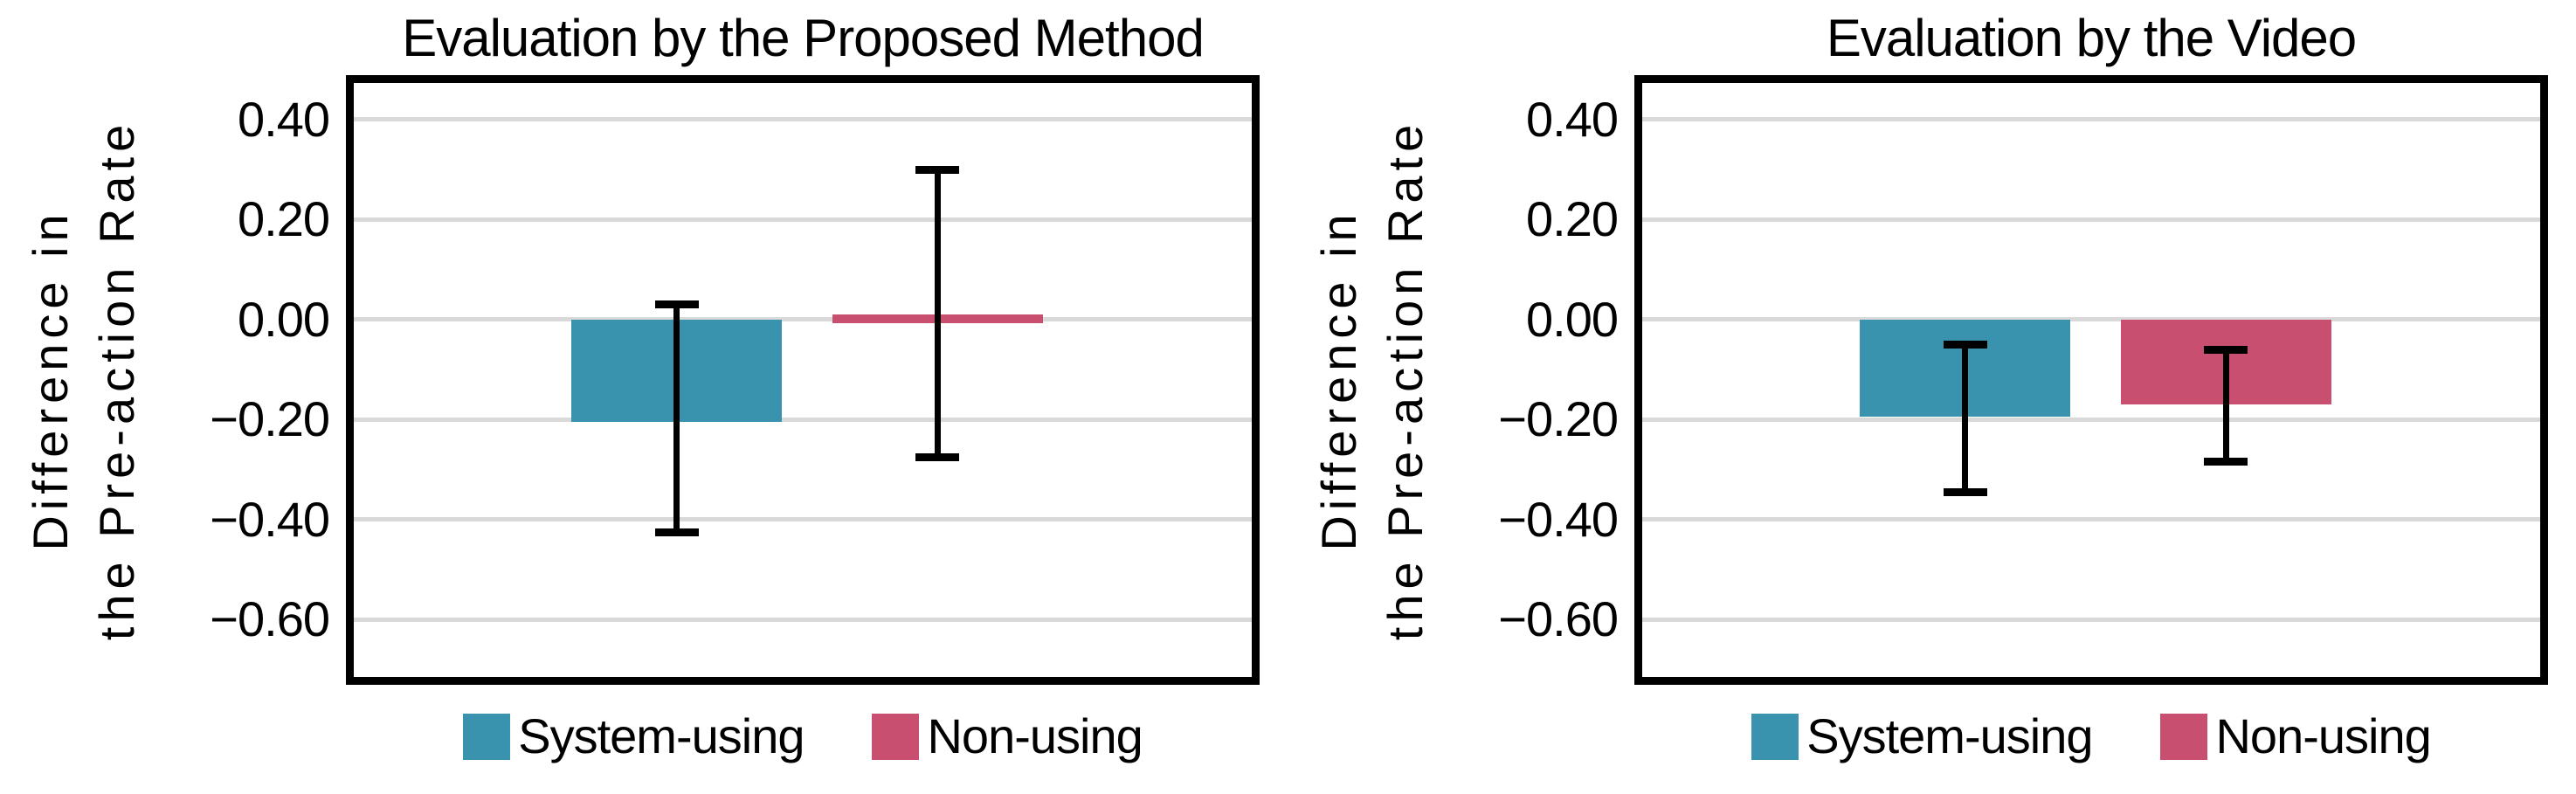 The image size is (2576, 794). Describe the element at coordinates (803, 38) in the screenshot. I see `chart-title: Evaluation by the Proposed Method` at that location.